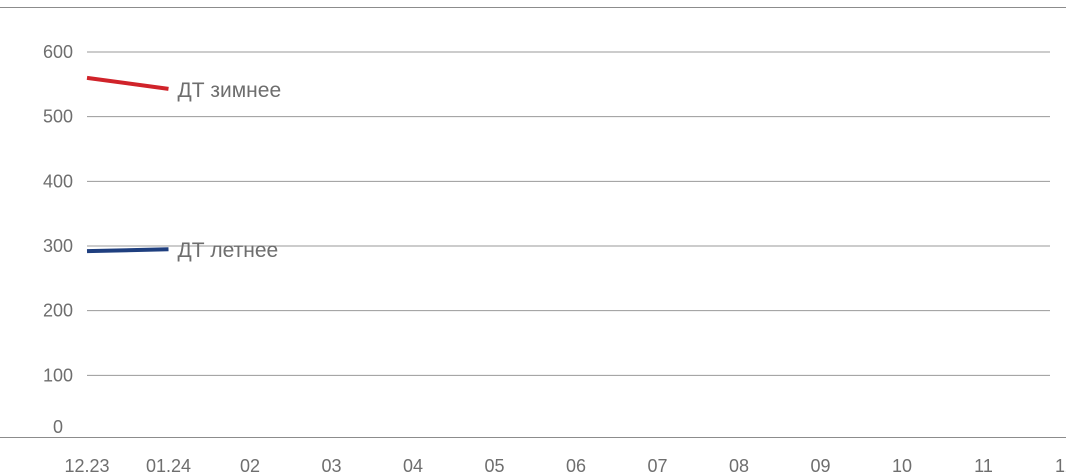 The height and width of the screenshot is (476, 1066). Describe the element at coordinates (739, 466) in the screenshot. I see `x-tick-label: 08` at that location.